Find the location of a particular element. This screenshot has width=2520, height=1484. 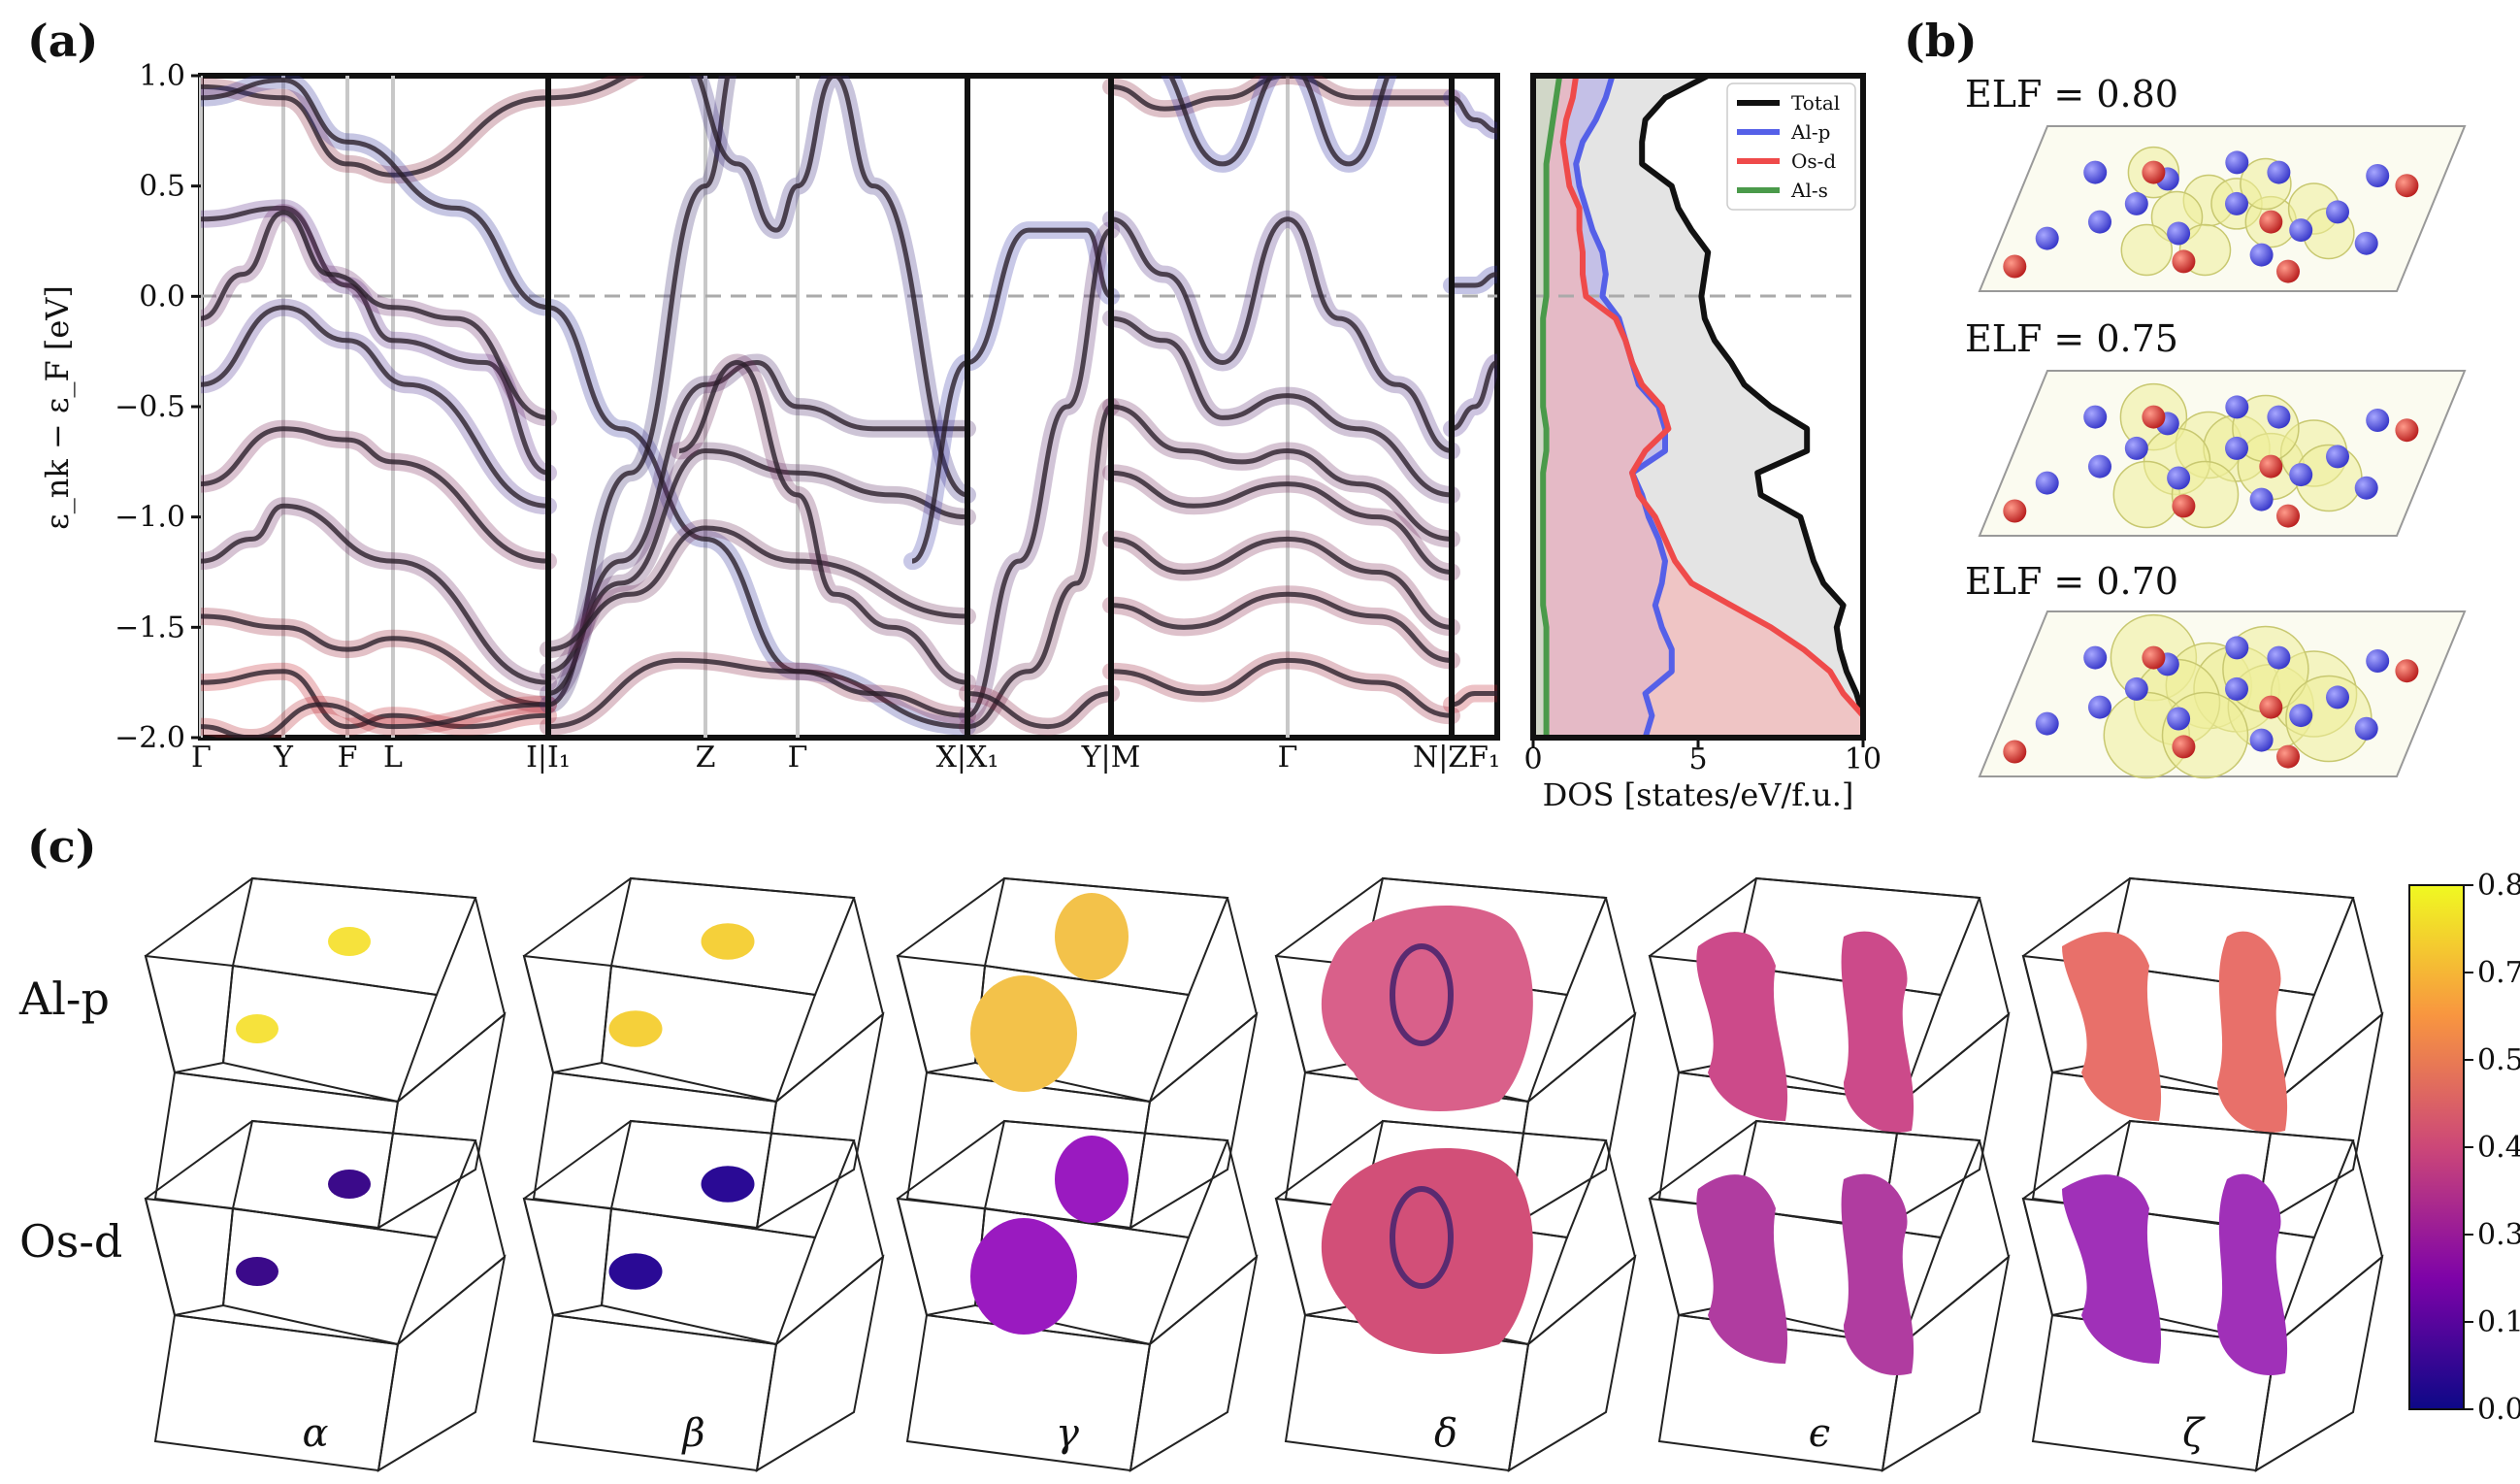

colorbar-tick-label: 0.5 is located at coordinates (2498, 1060).